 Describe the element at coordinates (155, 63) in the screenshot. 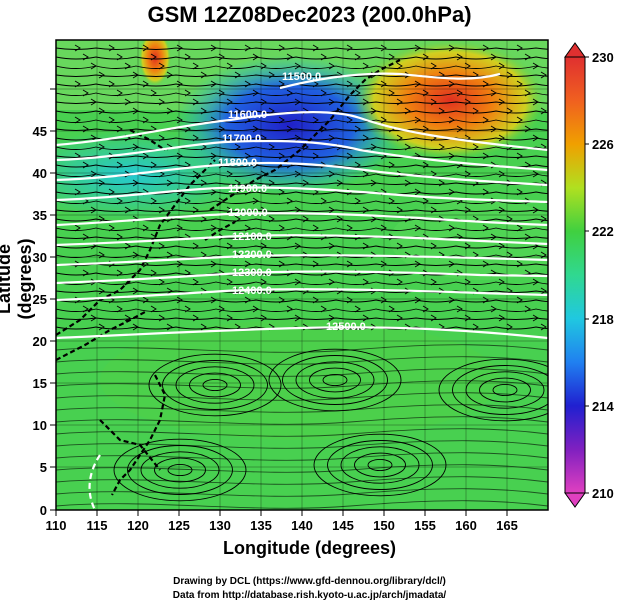

I see `orange-west-region` at that location.